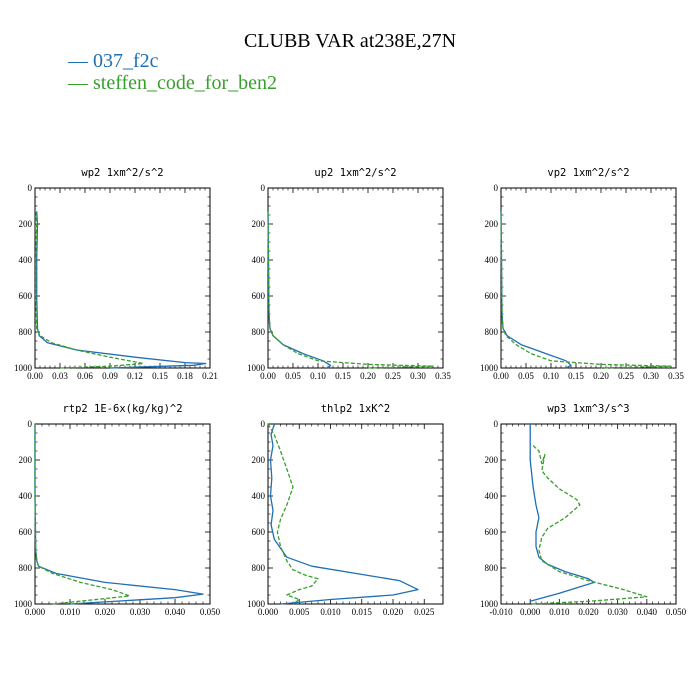 The width and height of the screenshot is (700, 700). What do you see at coordinates (526, 376) in the screenshot?
I see `x-tick-label: 0.05` at bounding box center [526, 376].